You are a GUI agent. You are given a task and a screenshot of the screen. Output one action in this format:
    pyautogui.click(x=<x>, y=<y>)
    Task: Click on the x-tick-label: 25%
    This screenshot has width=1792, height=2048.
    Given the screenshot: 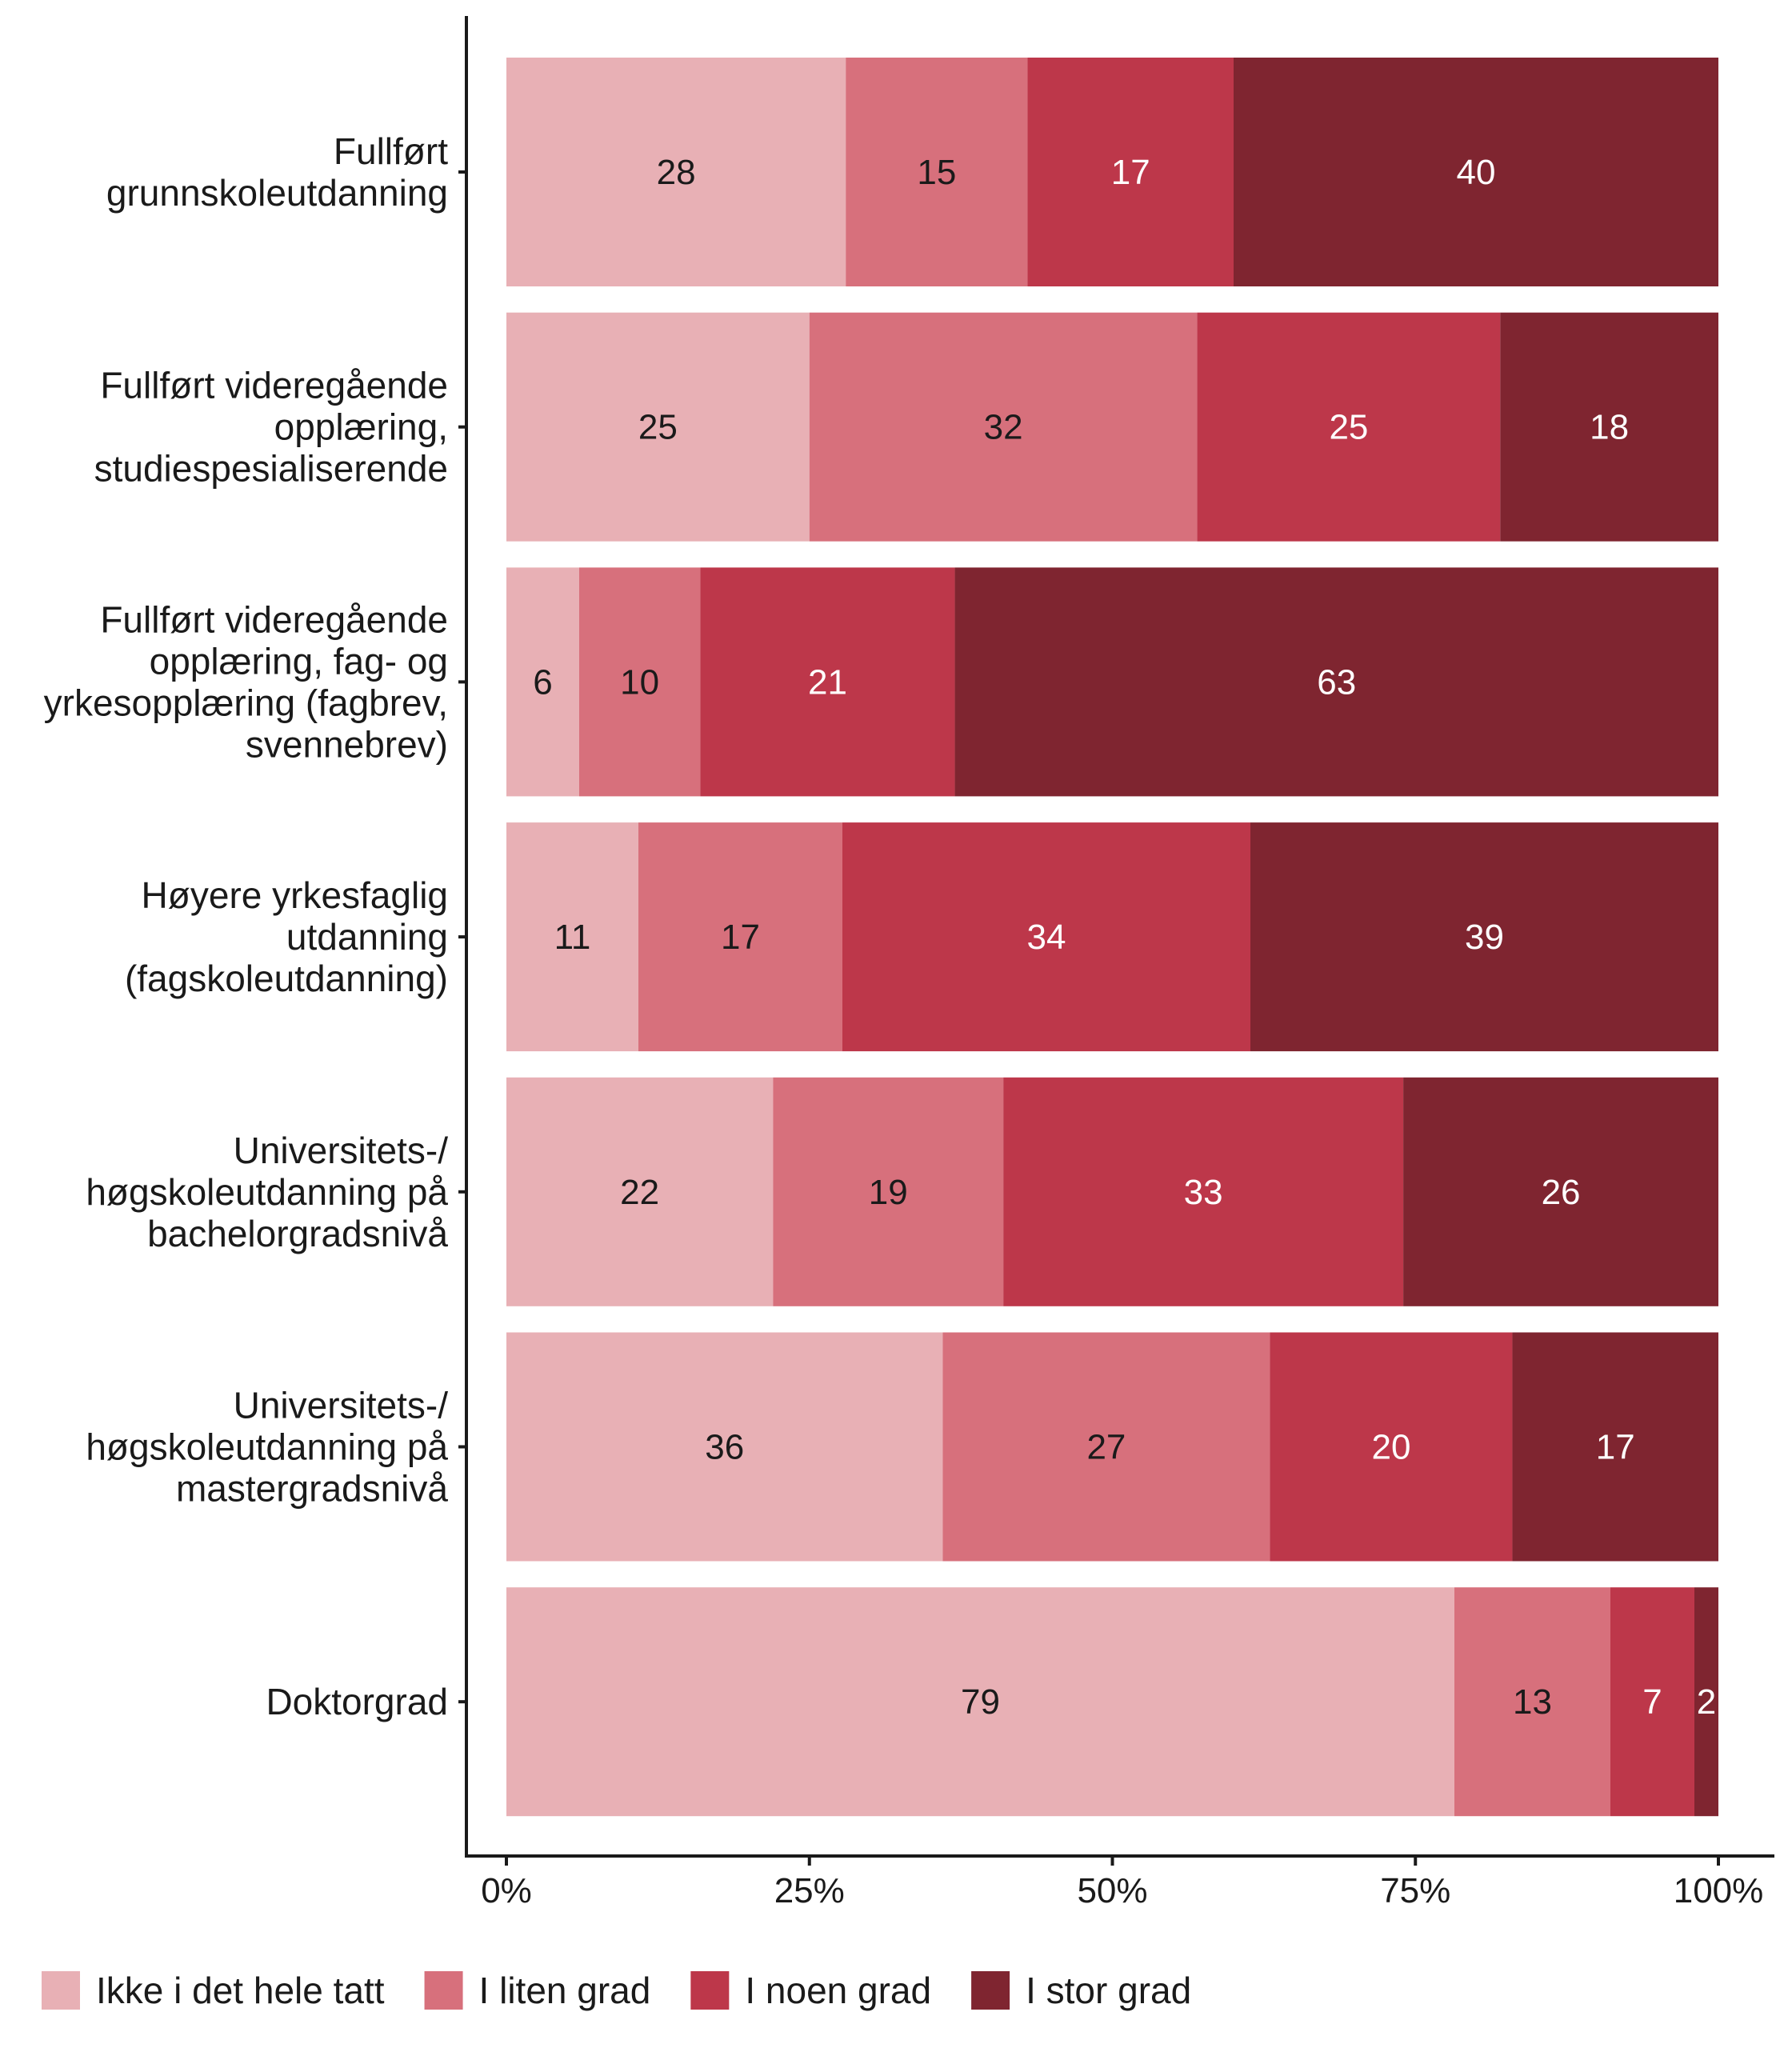 What is the action you would take?
    pyautogui.click(x=809, y=1890)
    